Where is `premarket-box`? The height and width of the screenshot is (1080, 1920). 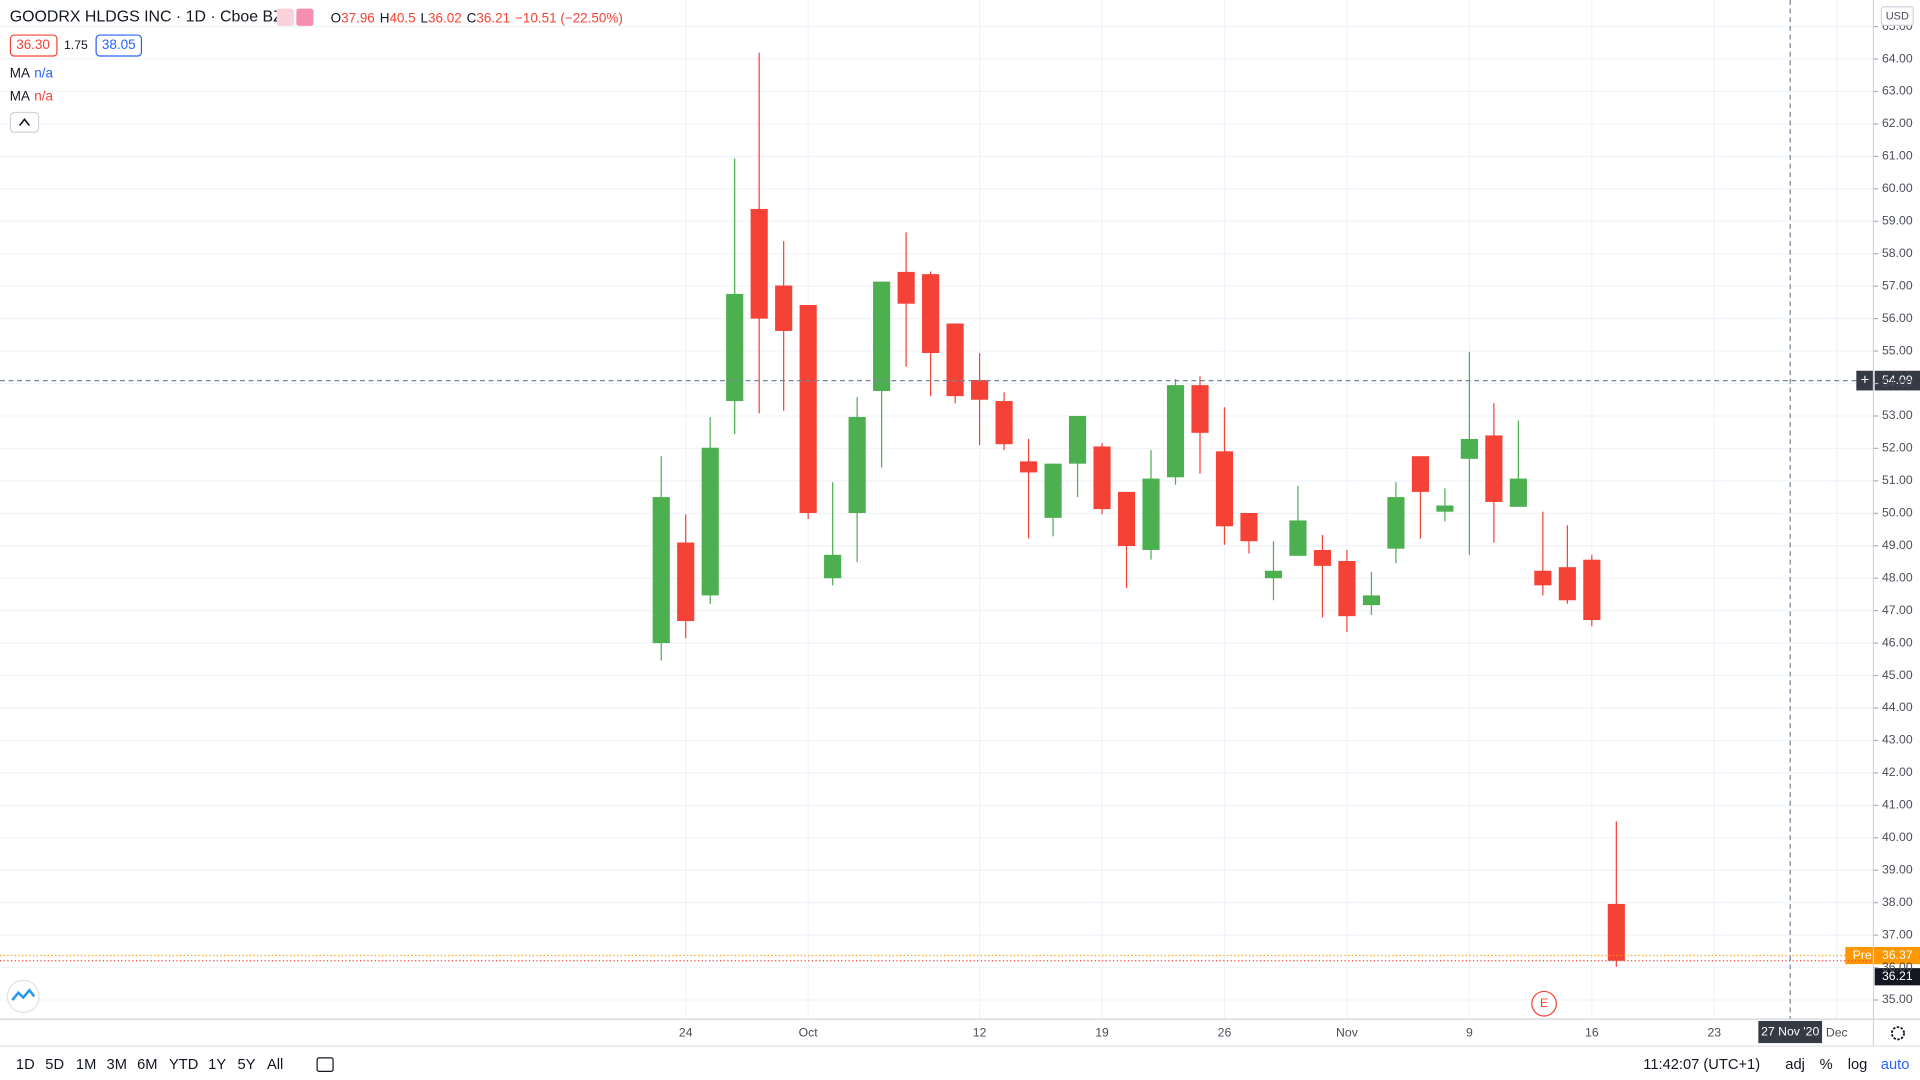
premarket-box is located at coordinates (1882, 955).